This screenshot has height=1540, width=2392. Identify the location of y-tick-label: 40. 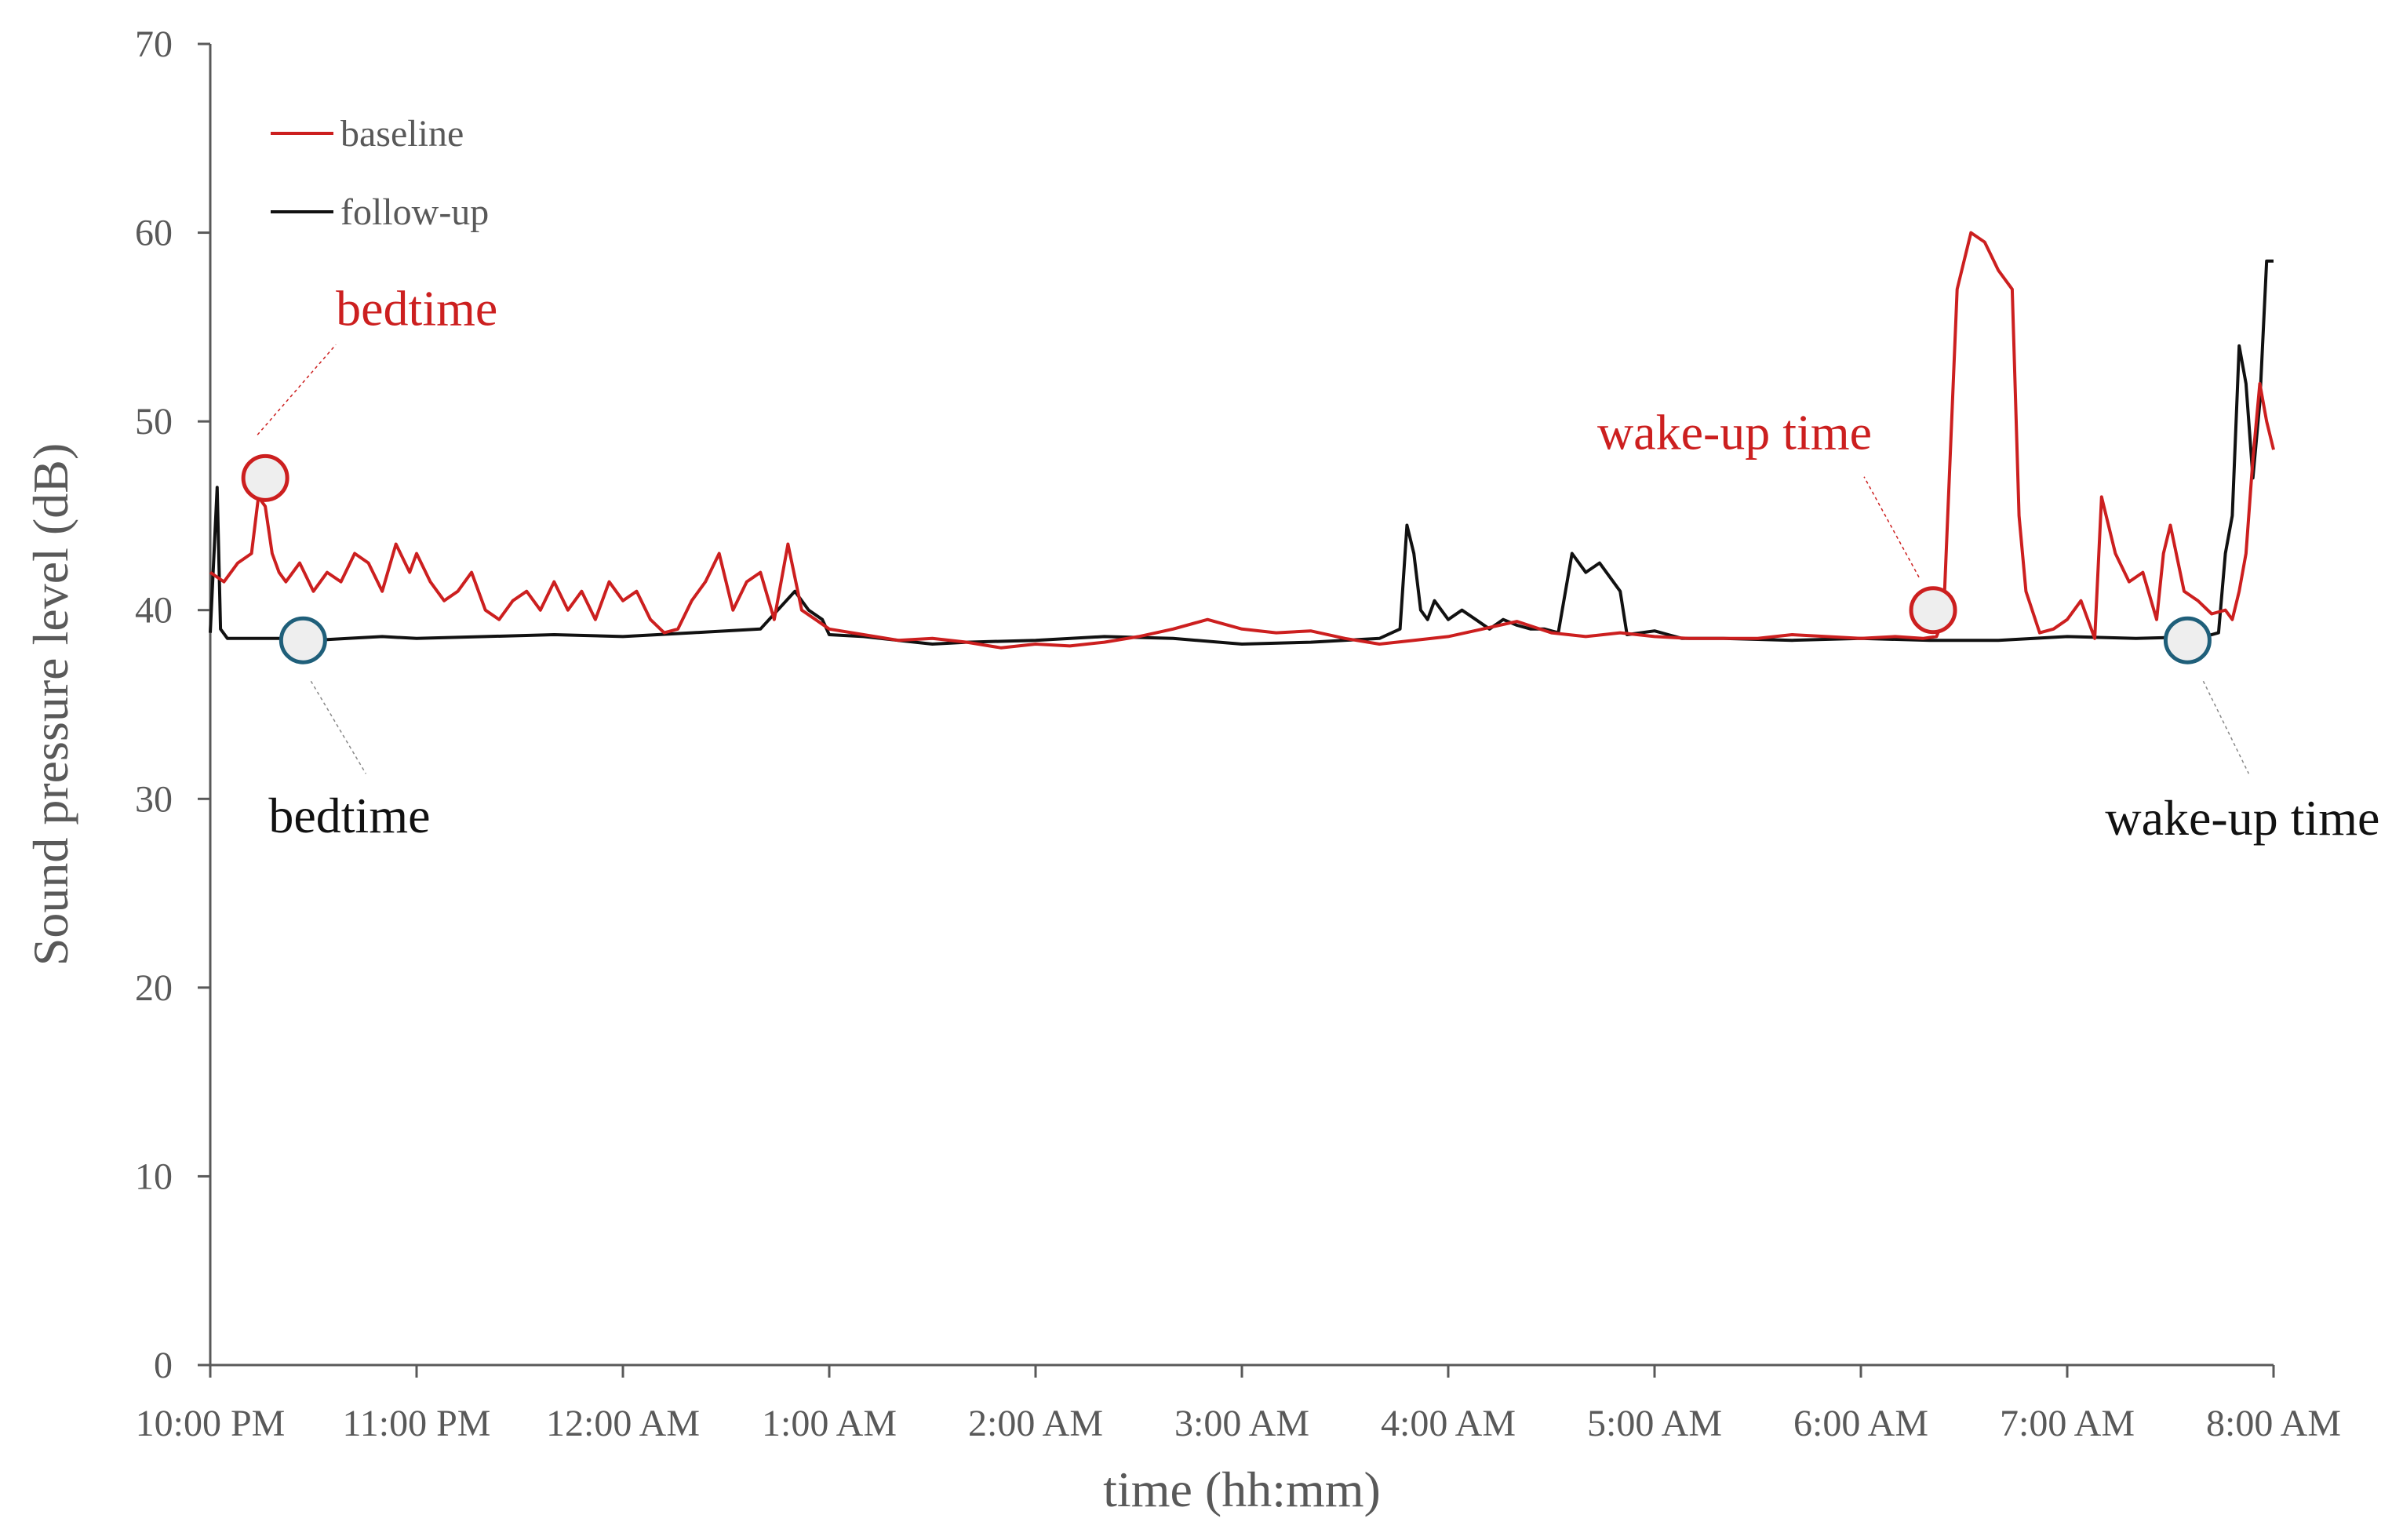
(154, 611).